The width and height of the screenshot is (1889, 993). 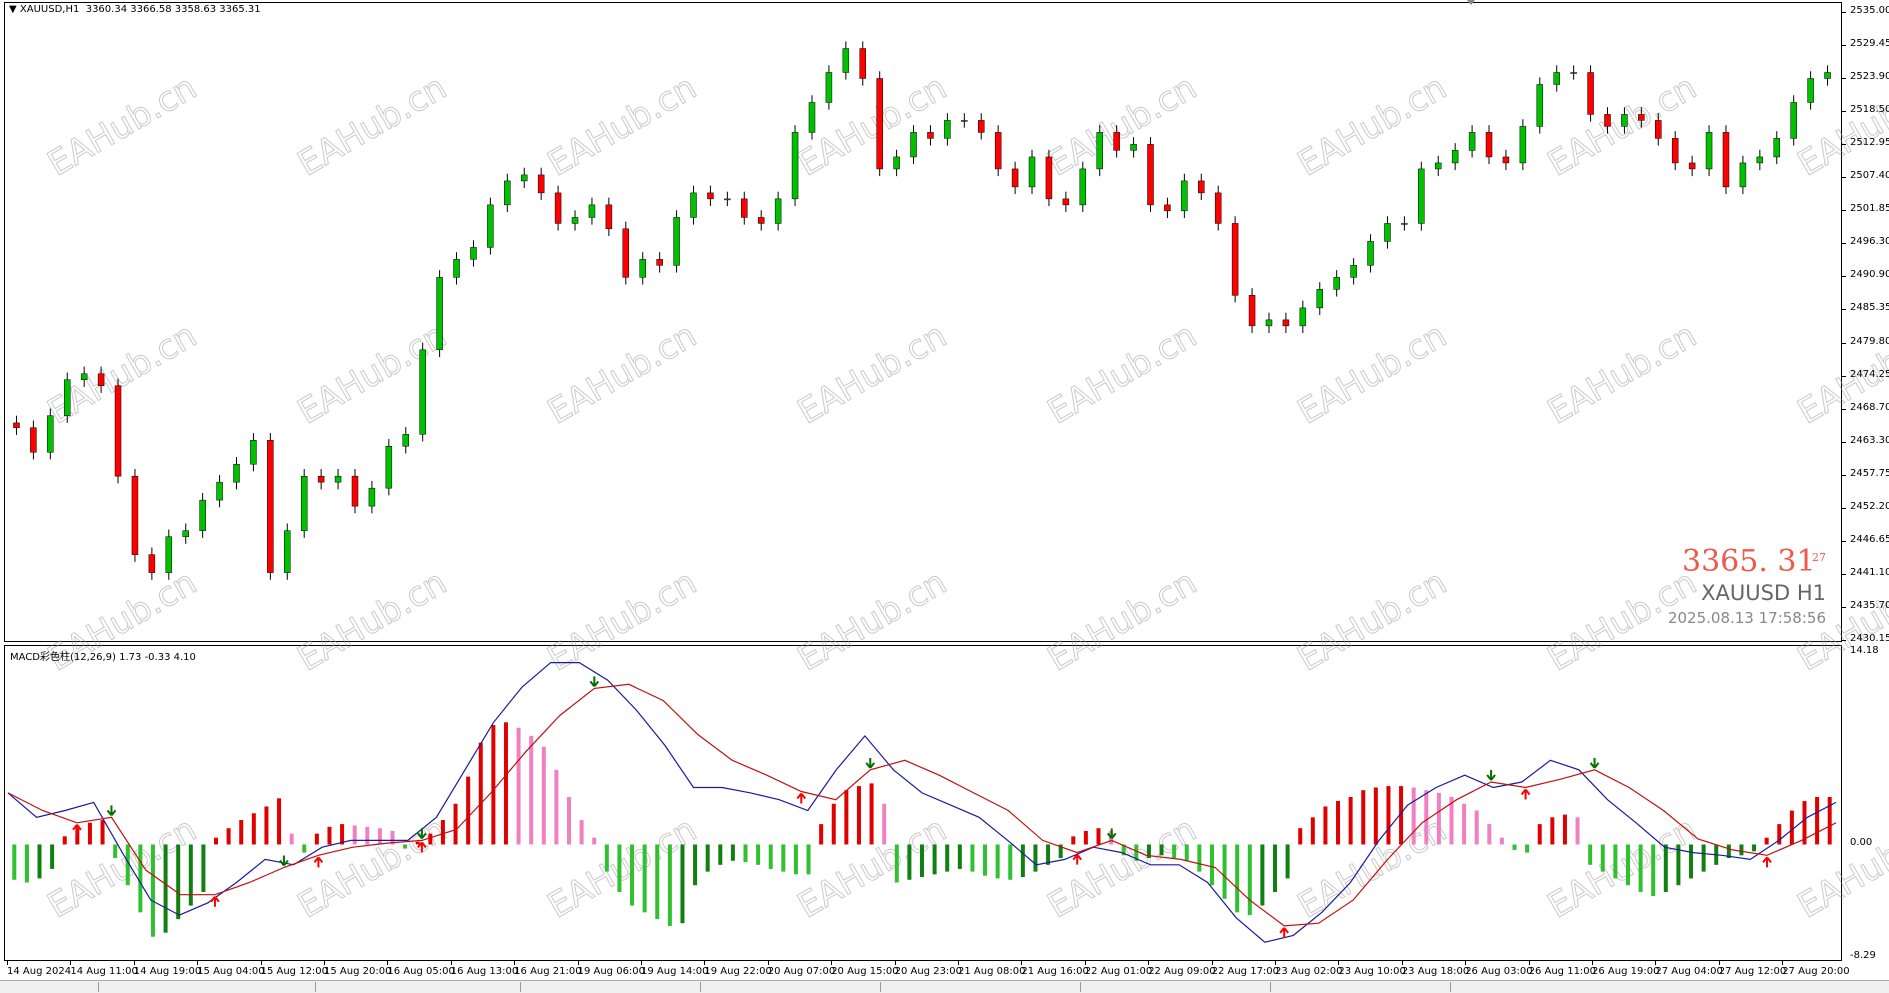 I want to click on price-axis-label: 2446.65, so click(x=1869, y=539).